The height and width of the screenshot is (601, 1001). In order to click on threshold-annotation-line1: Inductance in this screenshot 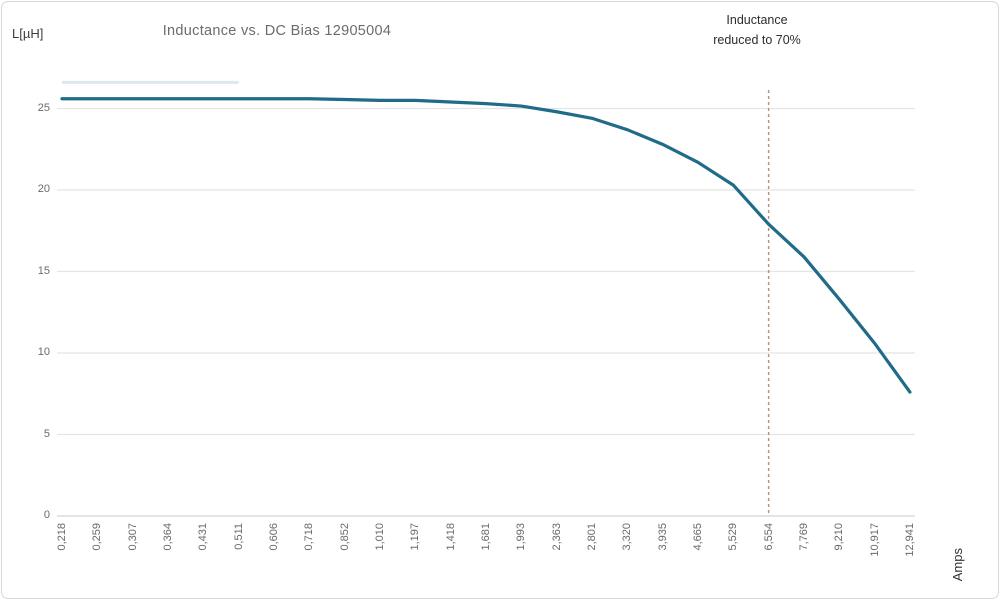, I will do `click(757, 20)`.